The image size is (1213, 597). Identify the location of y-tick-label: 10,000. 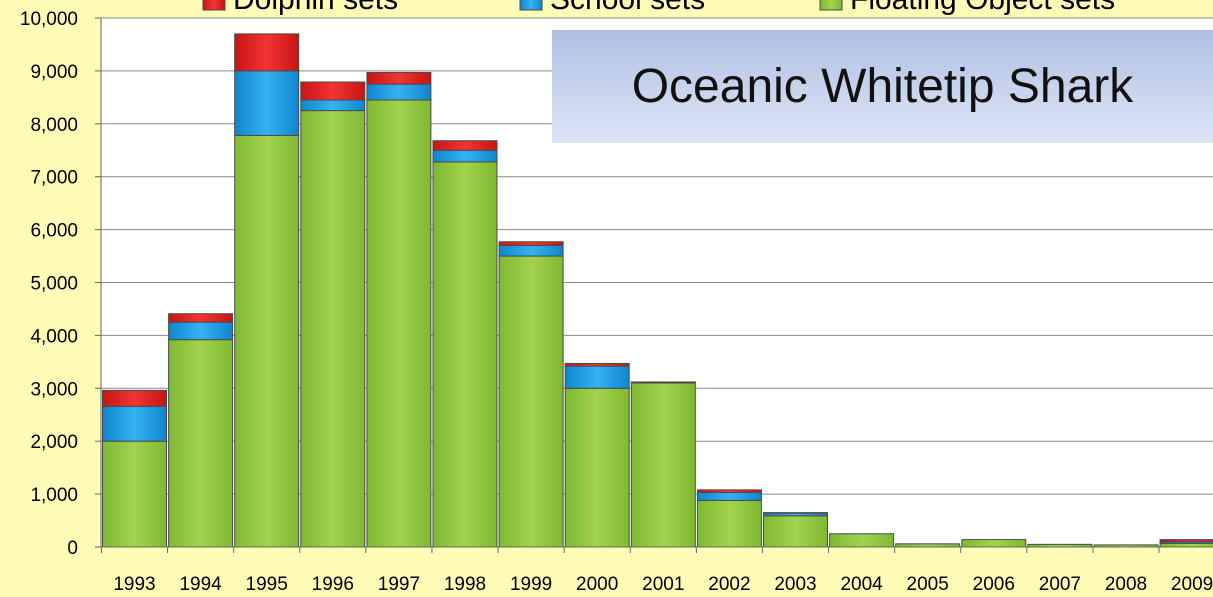
(49, 19).